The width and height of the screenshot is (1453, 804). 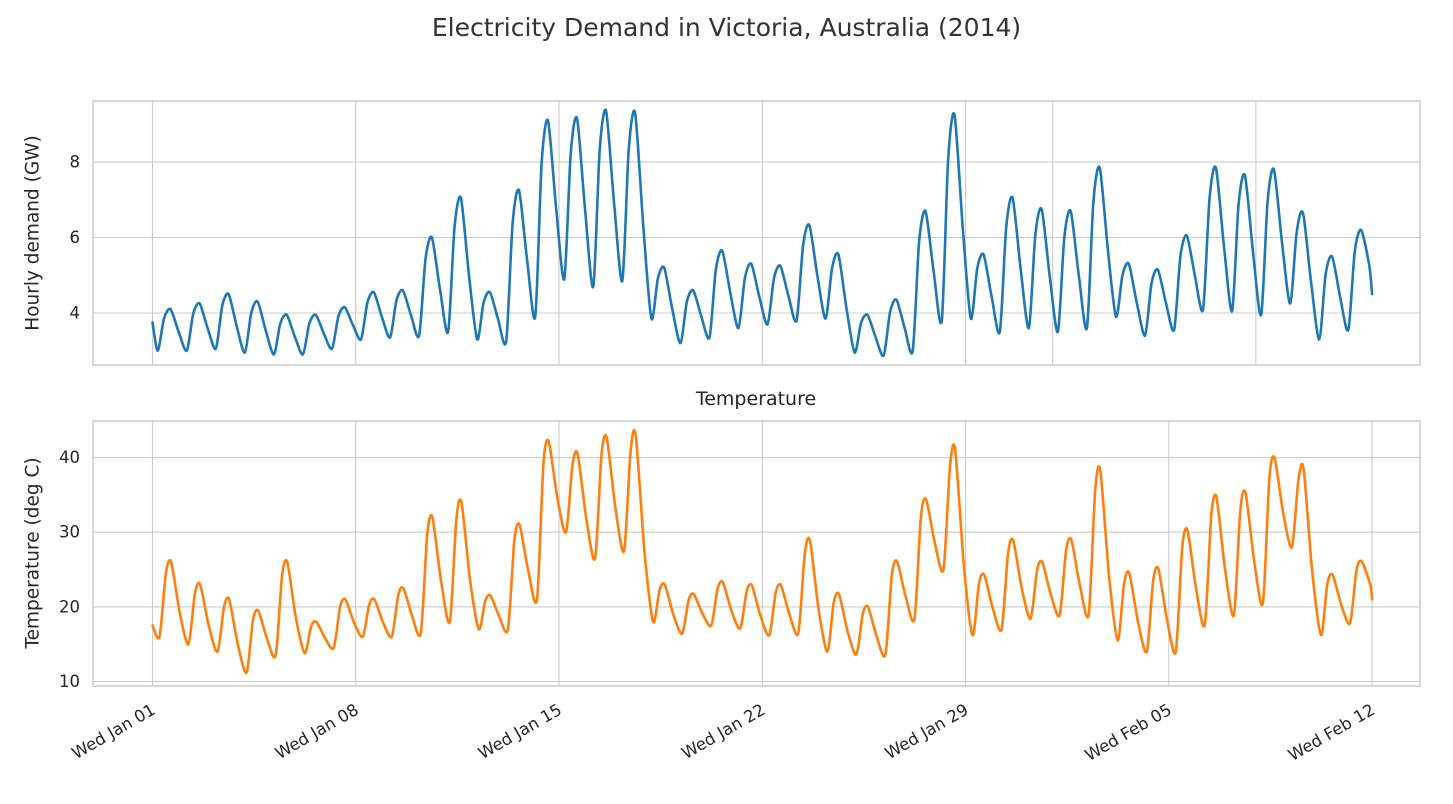 What do you see at coordinates (75, 162) in the screenshot?
I see `y-tick-label: 8` at bounding box center [75, 162].